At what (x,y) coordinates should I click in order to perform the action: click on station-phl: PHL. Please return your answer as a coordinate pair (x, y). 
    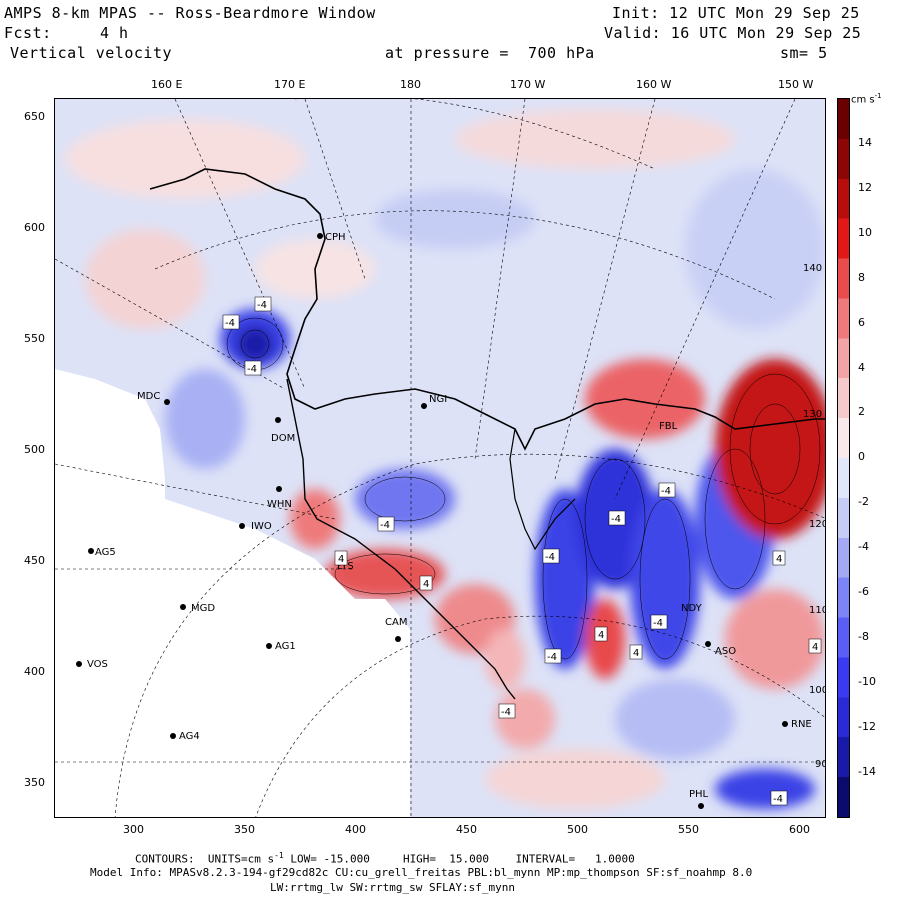
    Looking at the image, I should click on (699, 794).